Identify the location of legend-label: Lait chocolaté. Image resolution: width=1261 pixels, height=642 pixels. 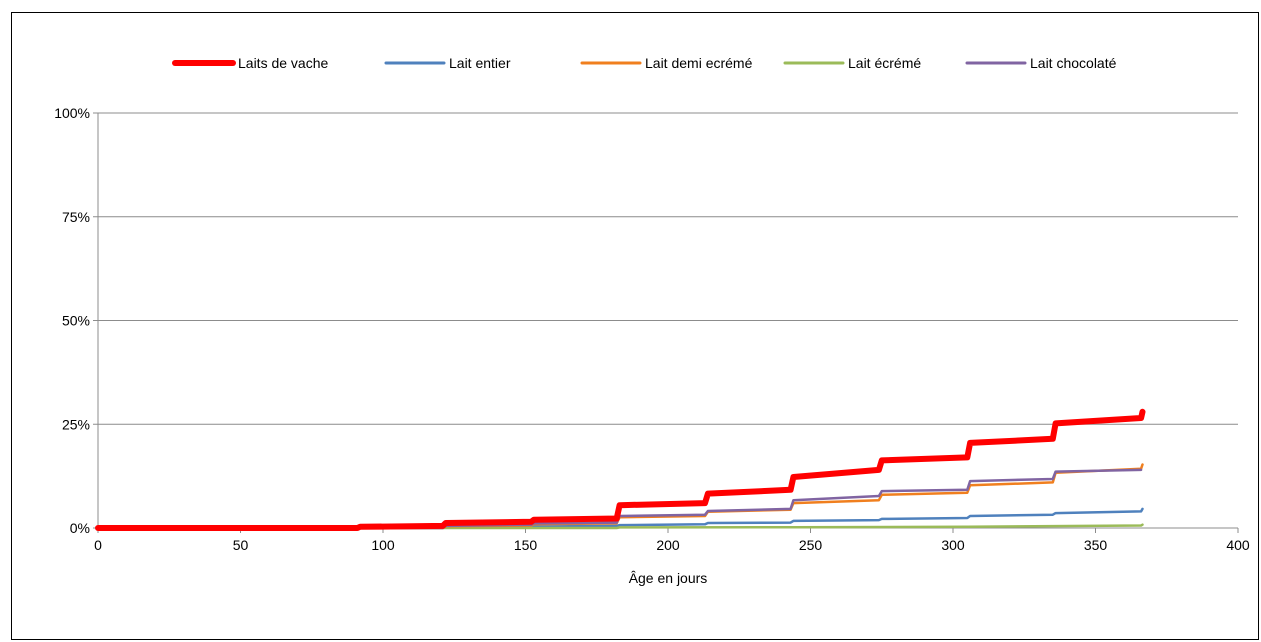
(1073, 63).